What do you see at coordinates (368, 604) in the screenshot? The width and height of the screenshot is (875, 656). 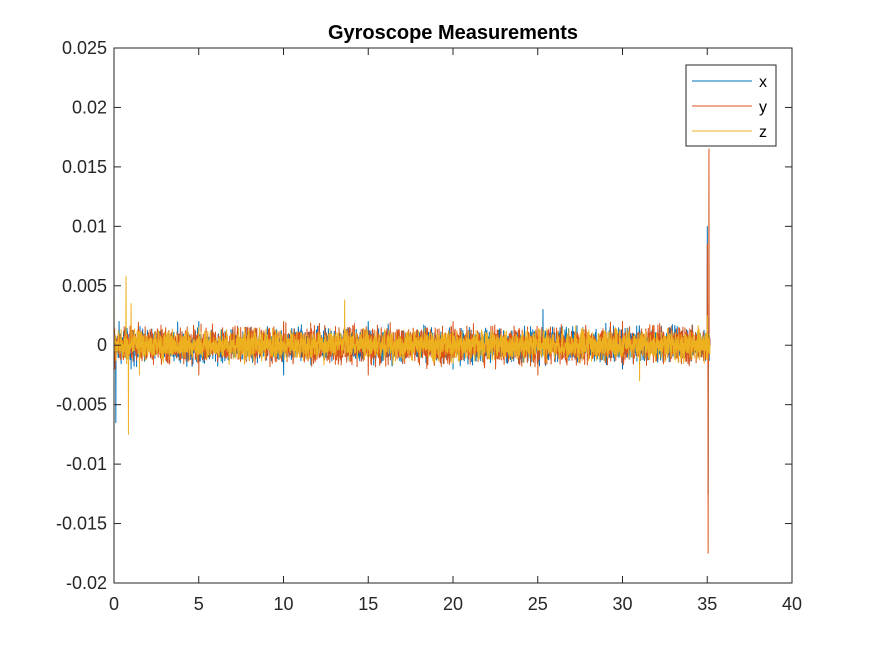 I see `x-tick-label: 15` at bounding box center [368, 604].